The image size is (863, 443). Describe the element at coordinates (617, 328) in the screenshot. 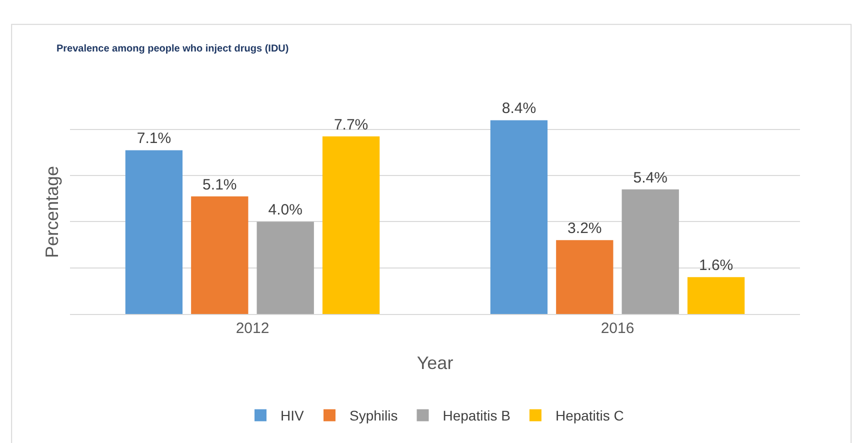

I see `x-tick-label: 2016` at that location.